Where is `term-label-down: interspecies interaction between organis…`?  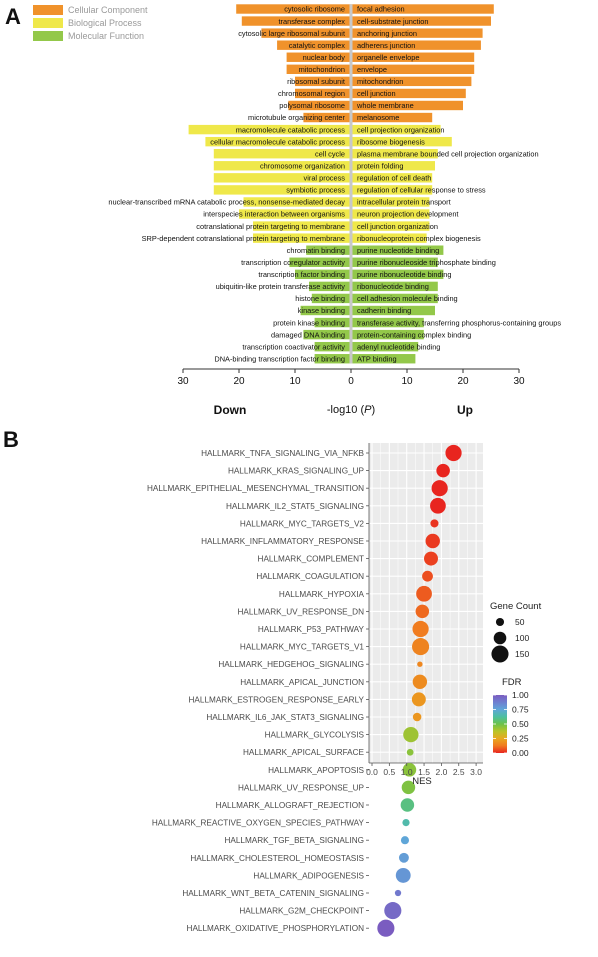 term-label-down: interspecies interaction between organis… is located at coordinates (274, 214).